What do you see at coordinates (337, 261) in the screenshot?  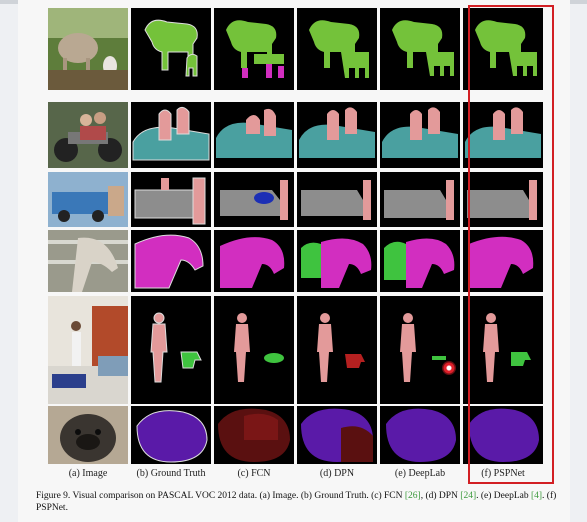 I see `row-horse-dpn` at bounding box center [337, 261].